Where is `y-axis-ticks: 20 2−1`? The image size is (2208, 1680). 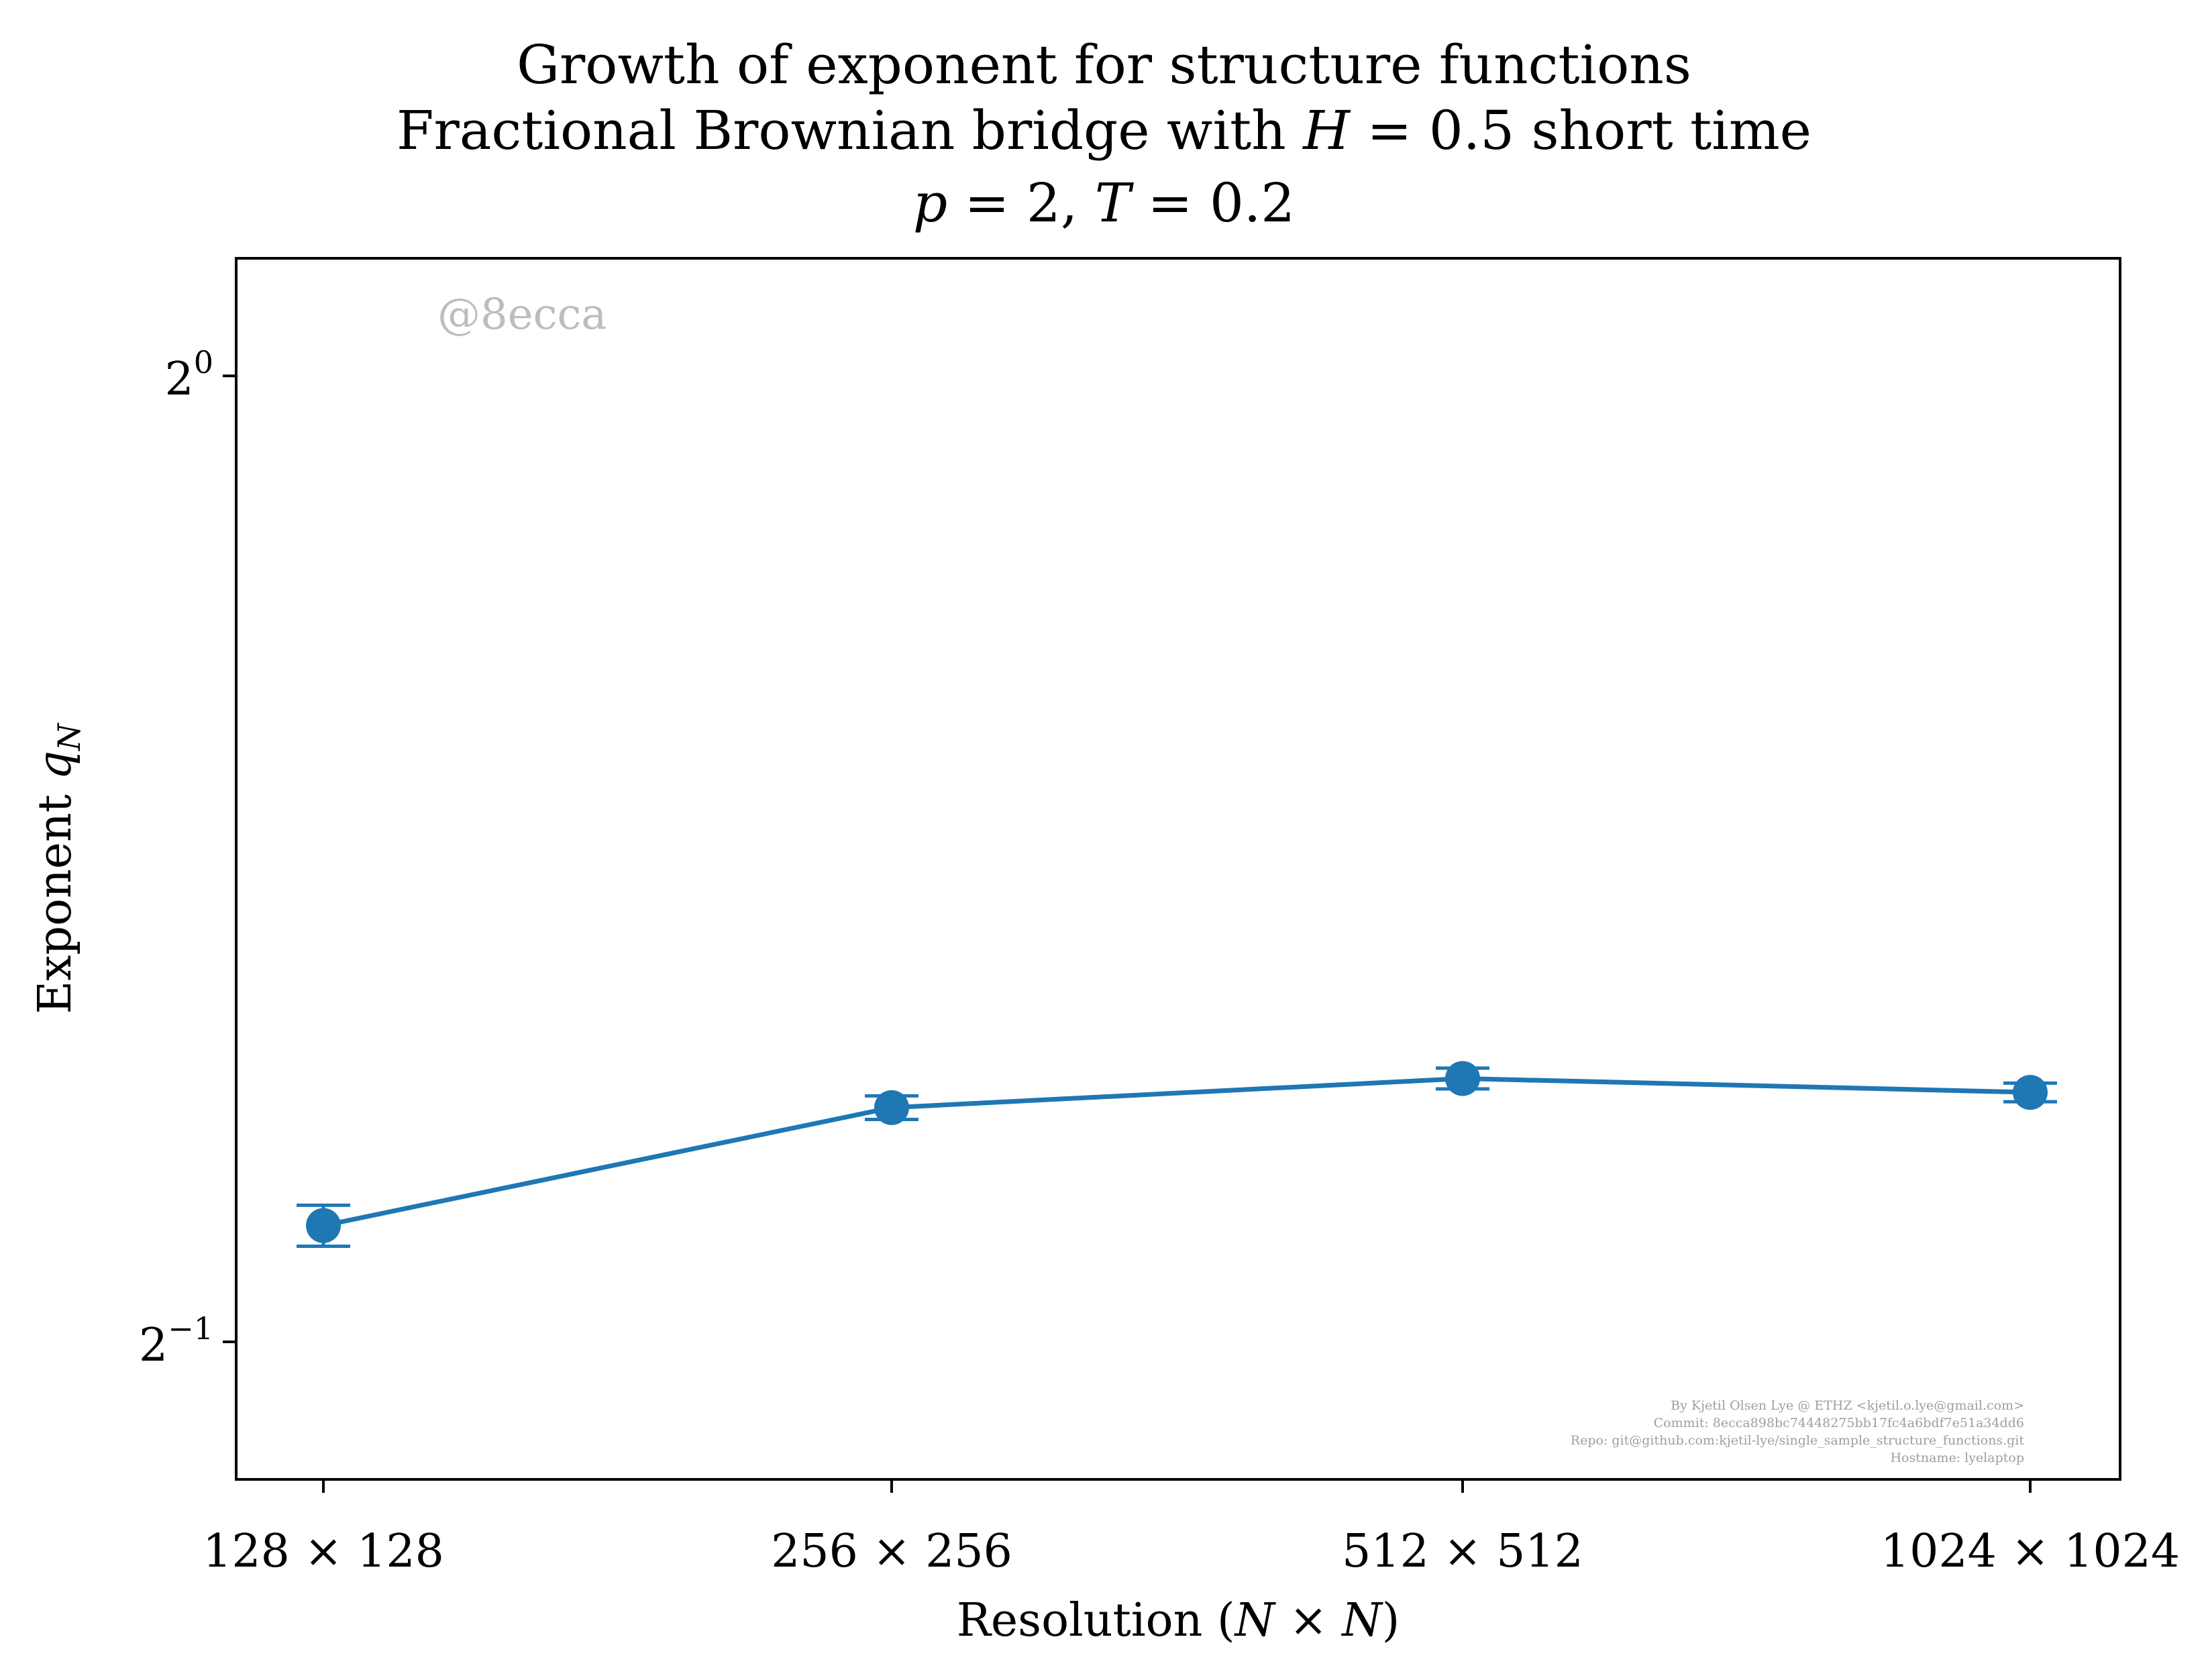 y-axis-ticks: 20 2−1 is located at coordinates (187, 858).